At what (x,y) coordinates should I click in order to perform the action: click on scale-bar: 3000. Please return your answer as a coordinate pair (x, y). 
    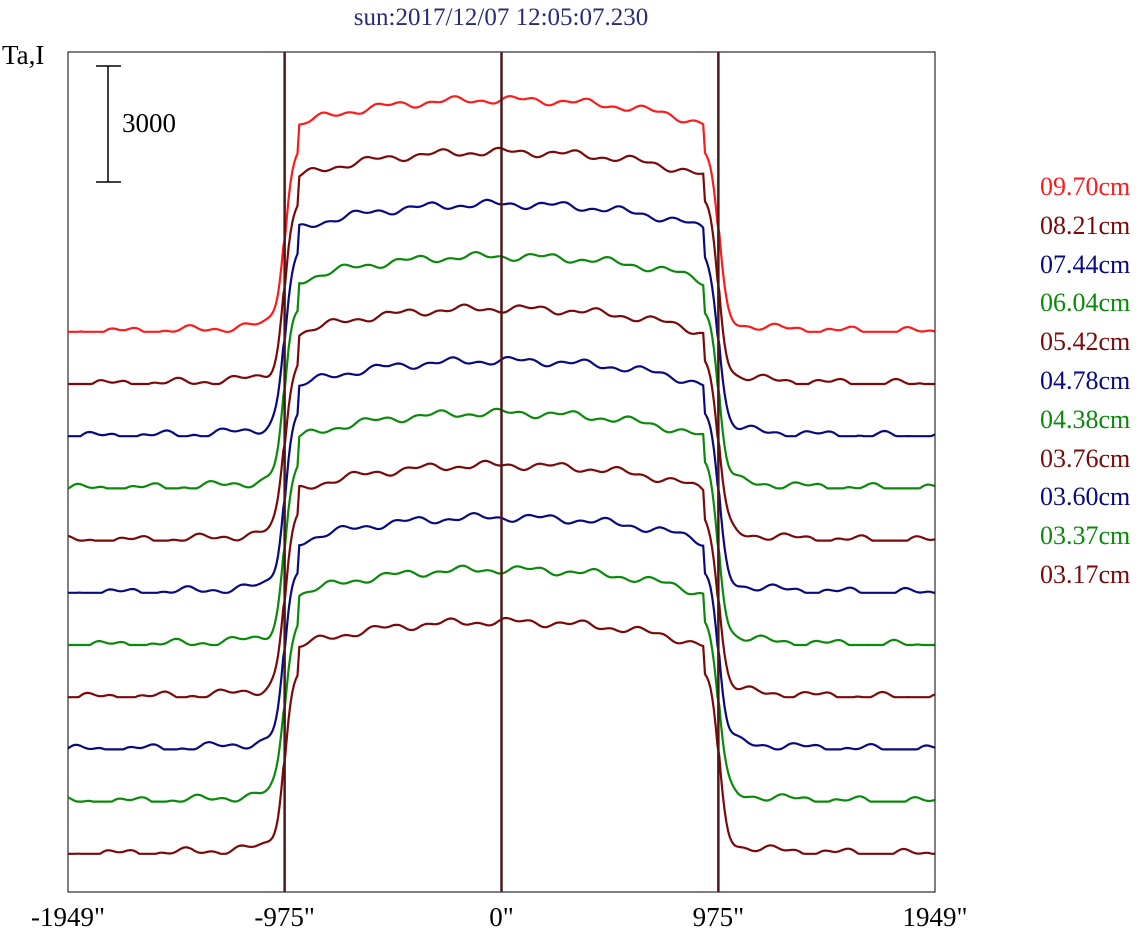
    Looking at the image, I should click on (136, 124).